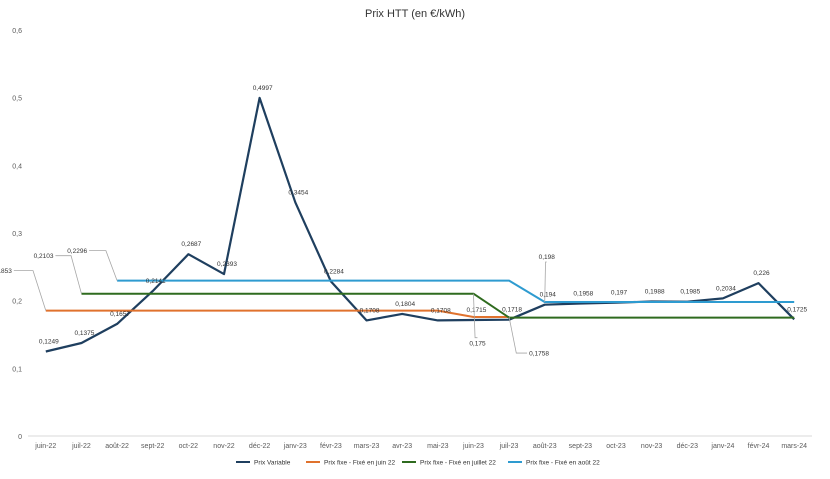 This screenshot has height=479, width=830. Describe the element at coordinates (77, 251) in the screenshot. I see `callout-label: 0,2296` at that location.